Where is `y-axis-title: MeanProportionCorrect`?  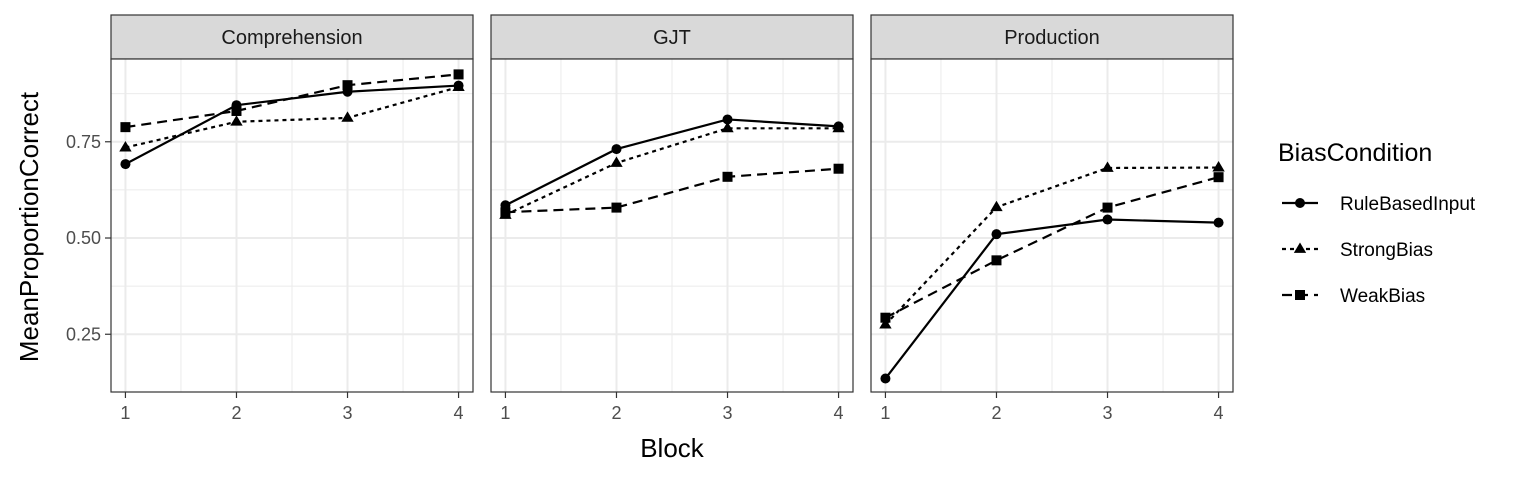 y-axis-title: MeanProportionCorrect is located at coordinates (29, 226).